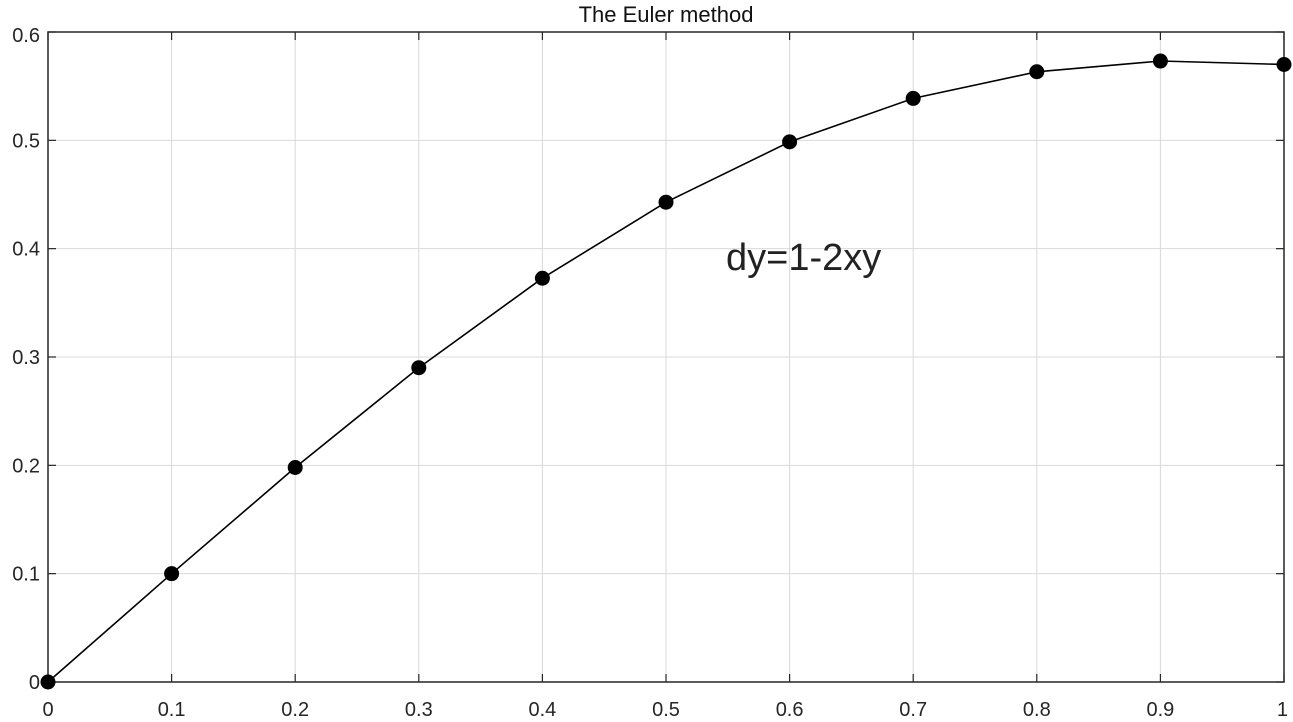  I want to click on x-tick-label: 0.6, so click(790, 710).